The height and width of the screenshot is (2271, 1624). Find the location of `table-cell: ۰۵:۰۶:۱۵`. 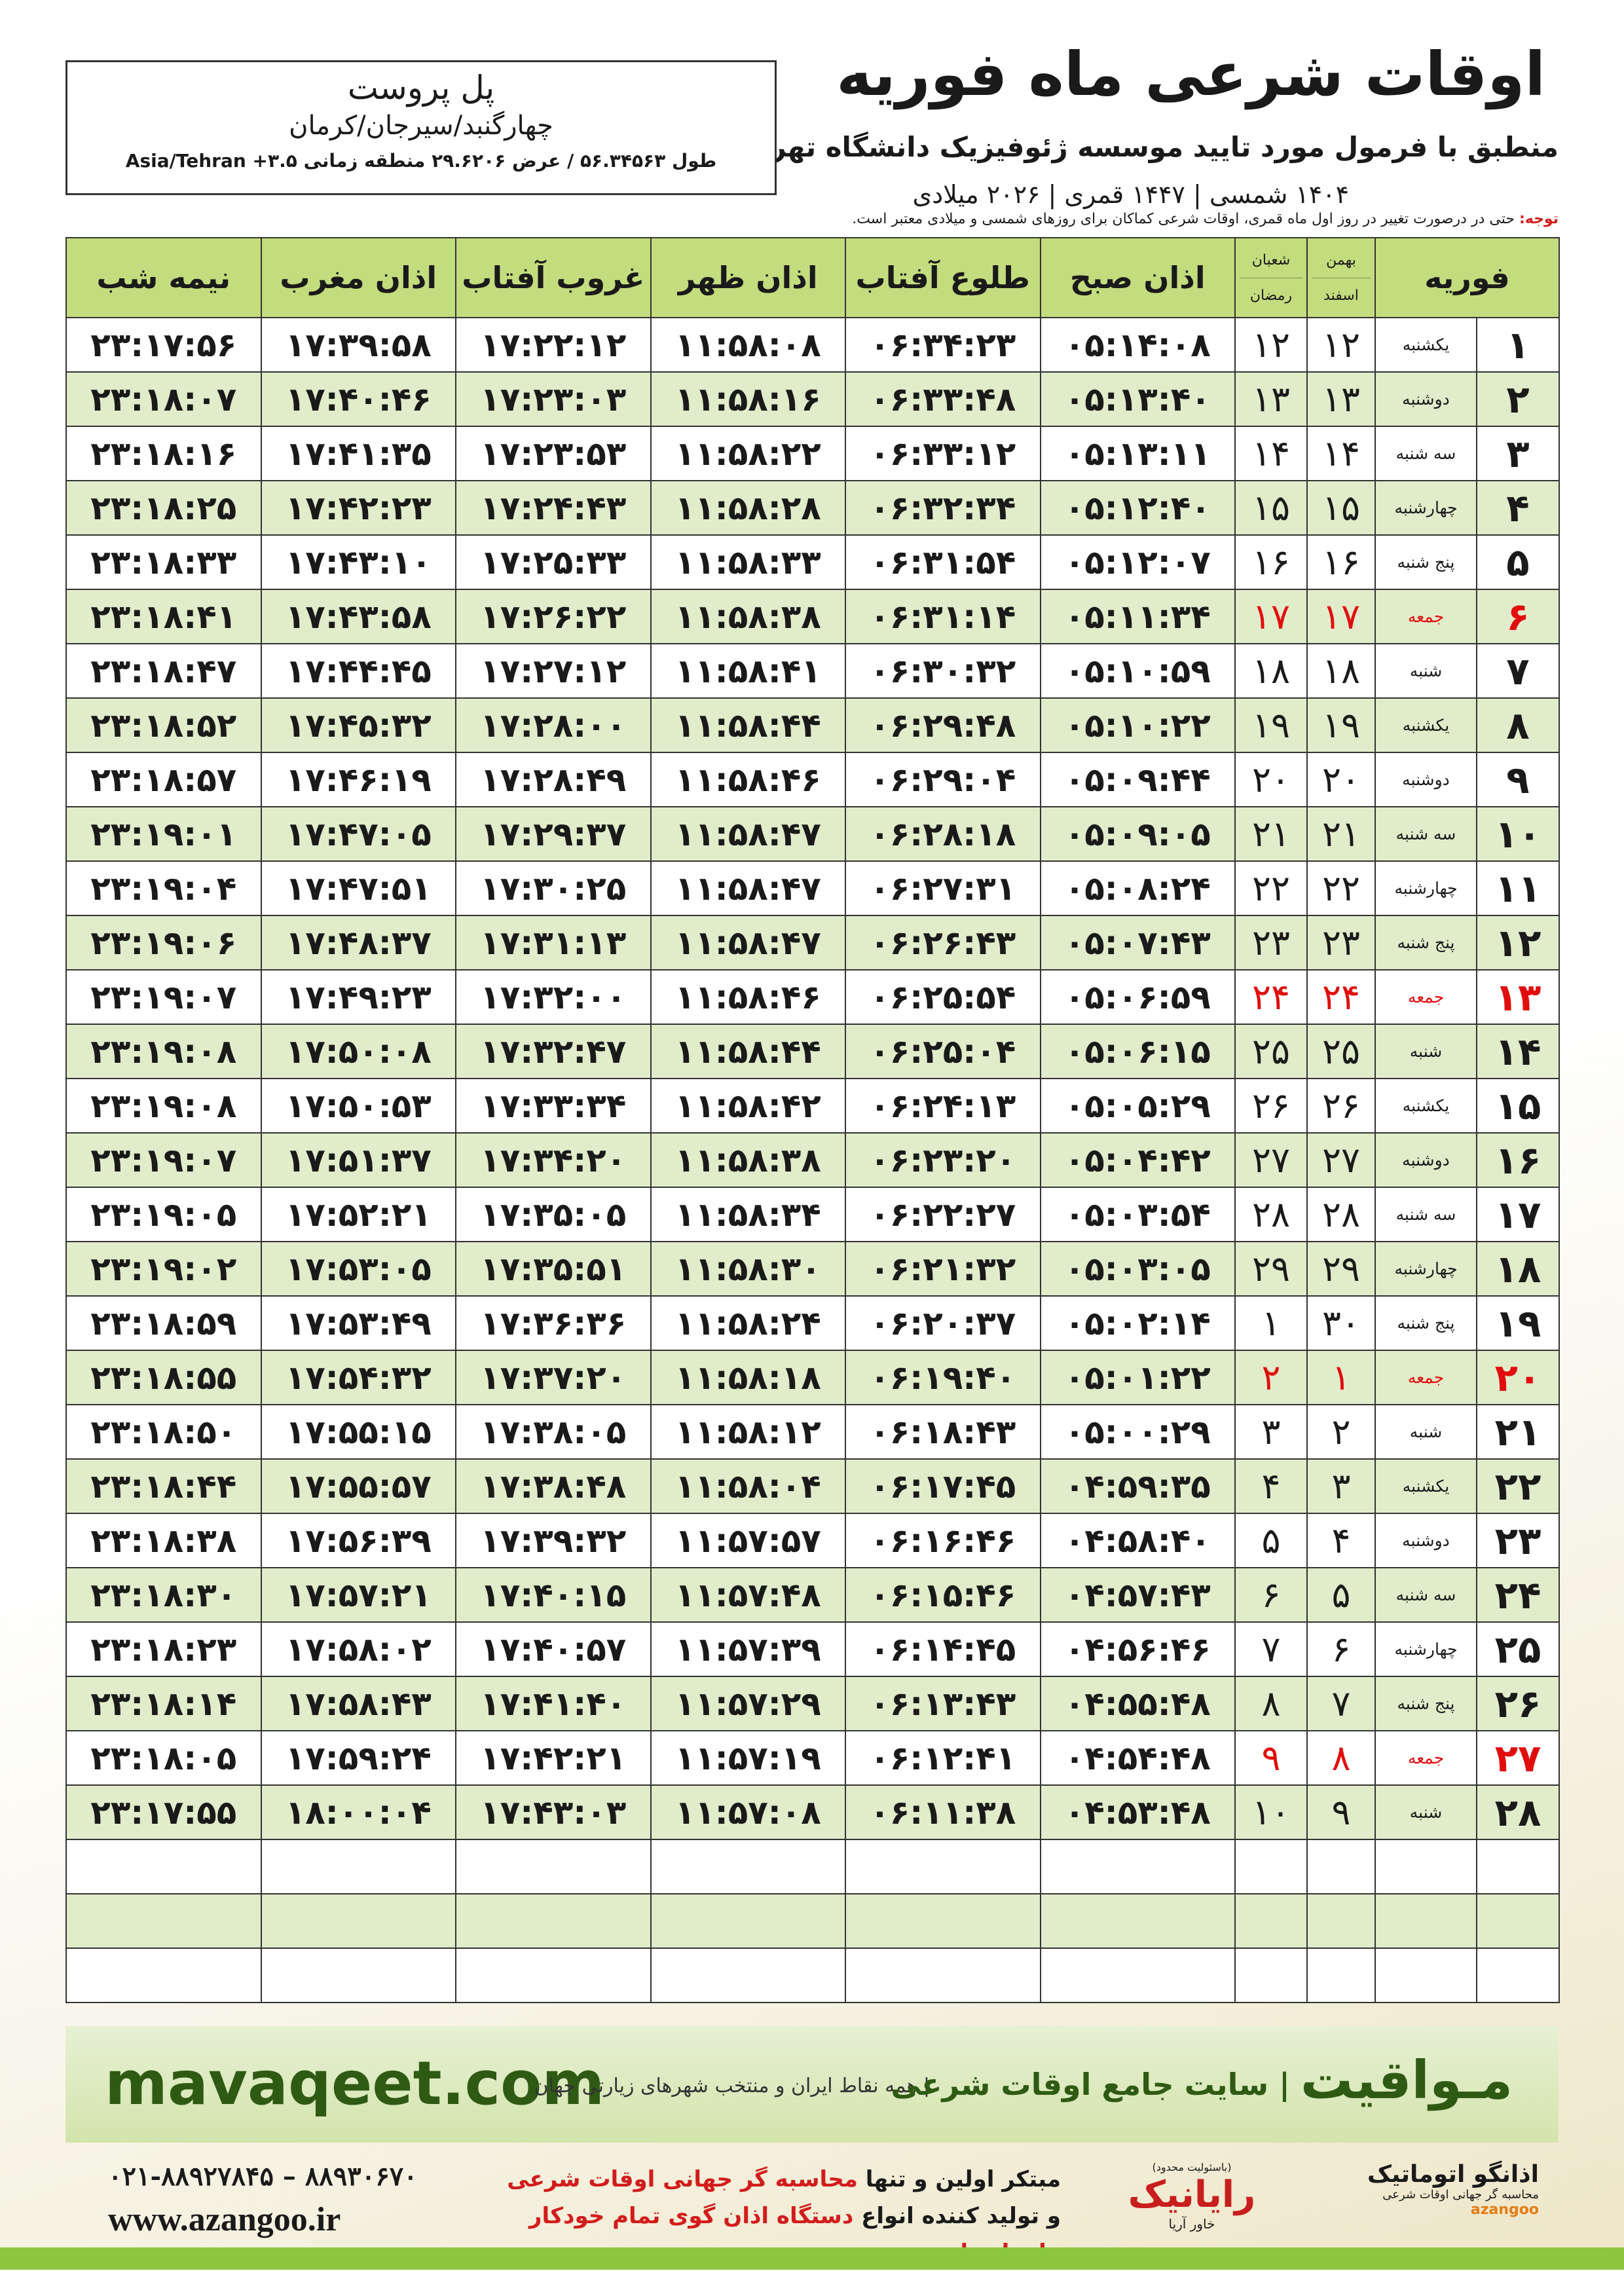

table-cell: ۰۵:۰۶:۱۵ is located at coordinates (1137, 1051).